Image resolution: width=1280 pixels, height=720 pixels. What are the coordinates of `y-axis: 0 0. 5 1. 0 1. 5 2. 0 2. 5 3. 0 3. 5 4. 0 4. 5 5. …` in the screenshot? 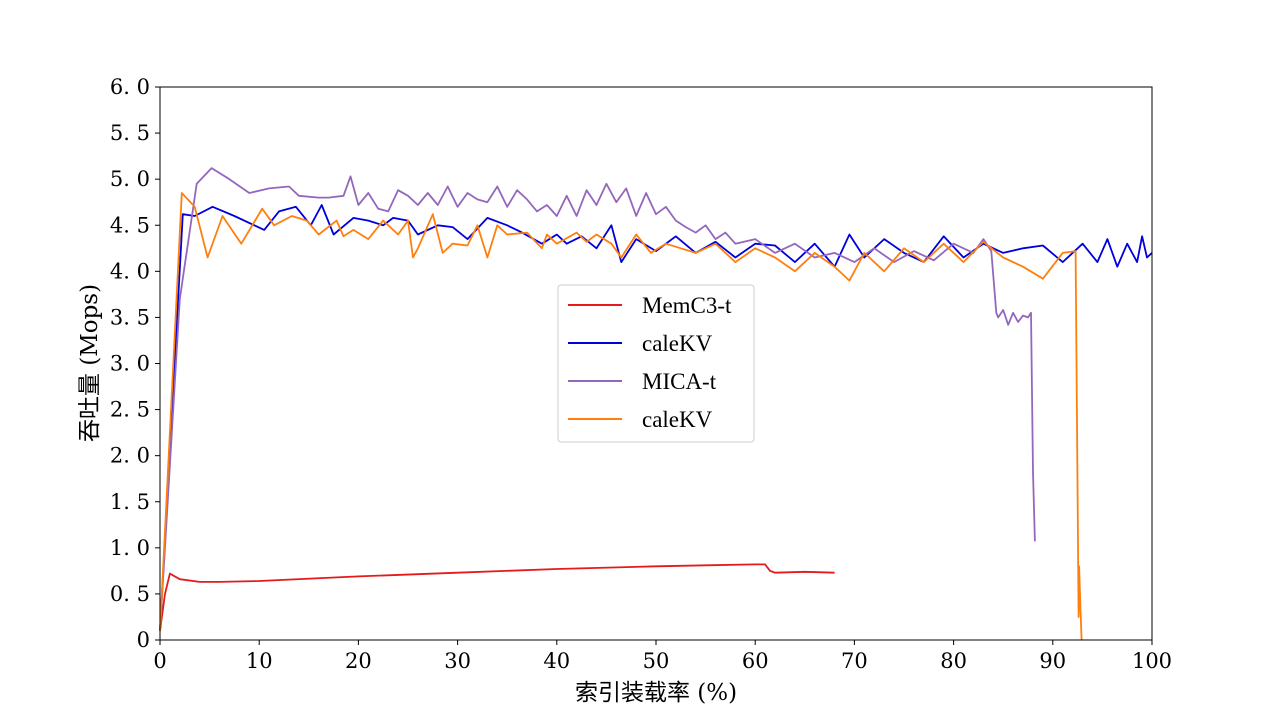 It's located at (135, 363).